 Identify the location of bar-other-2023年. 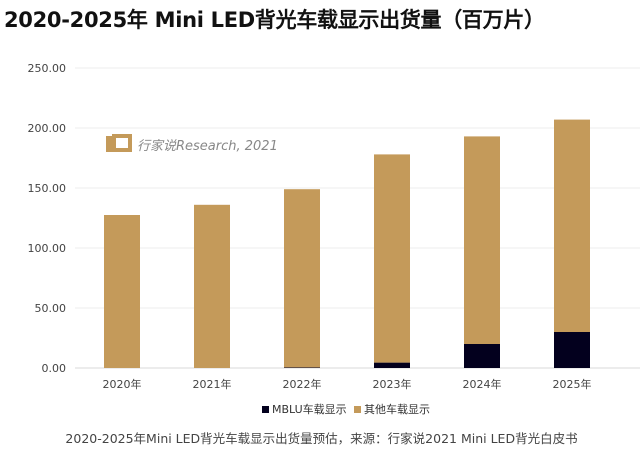
(392, 258).